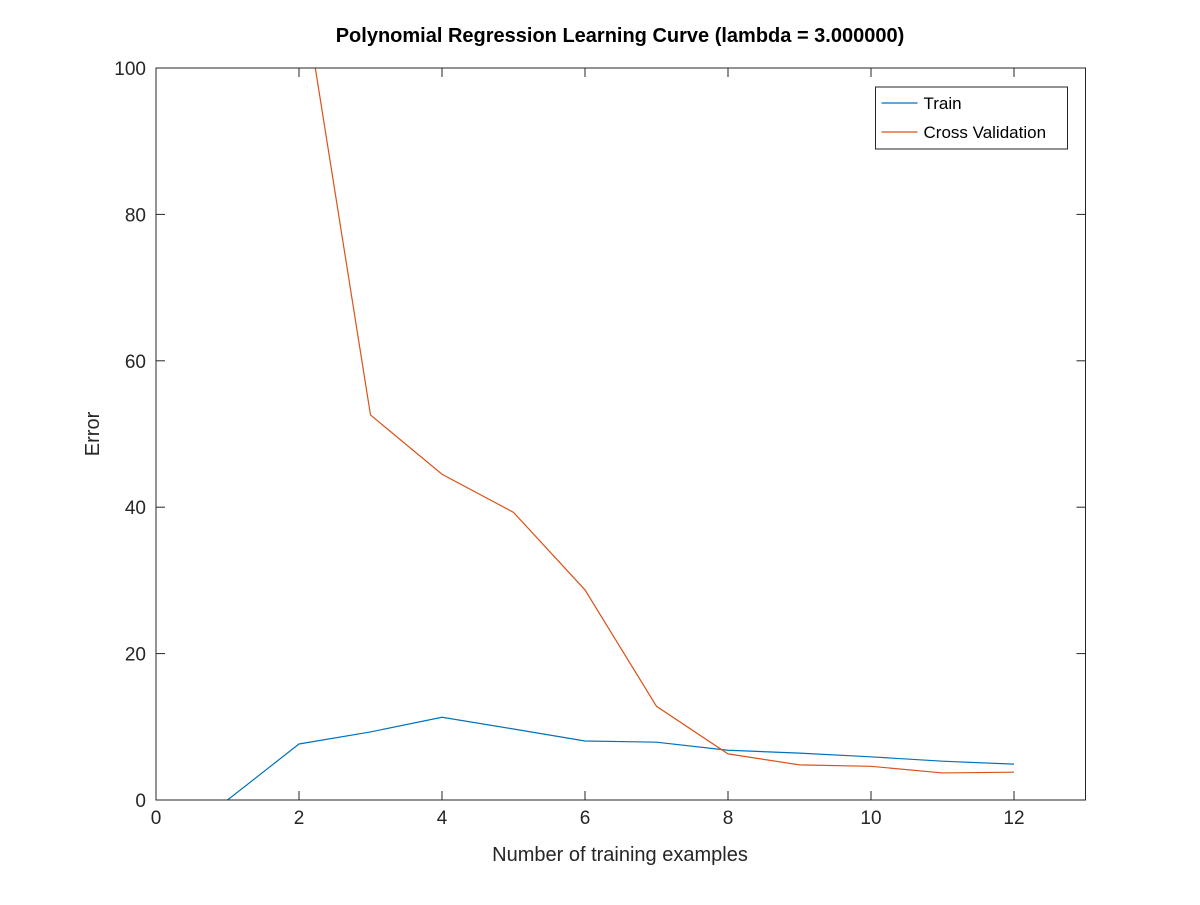  Describe the element at coordinates (299, 818) in the screenshot. I see `x-tick-label: 2` at that location.